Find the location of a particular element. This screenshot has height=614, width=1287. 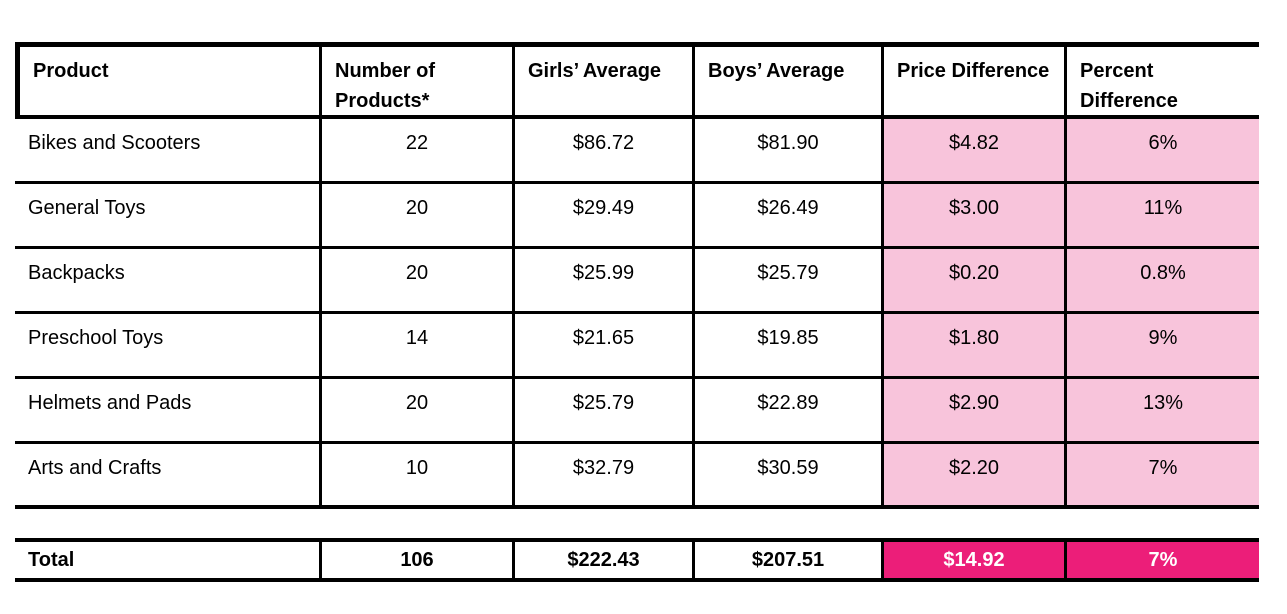

girls-average-cell: $86.72 is located at coordinates (605, 150).